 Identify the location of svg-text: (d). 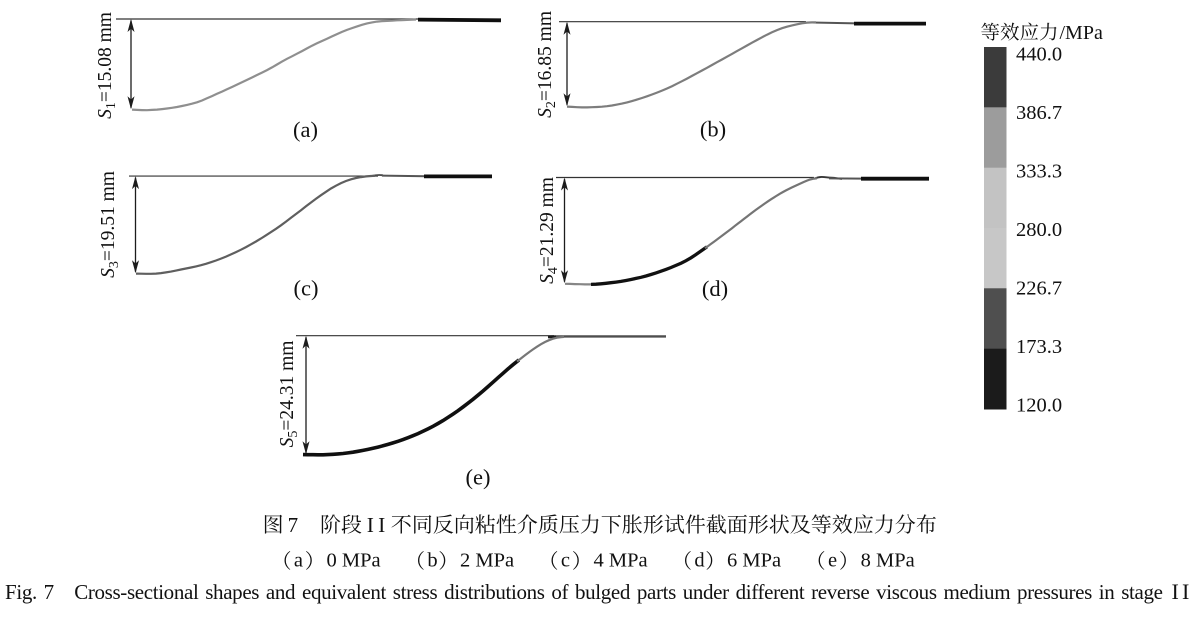
(715, 288).